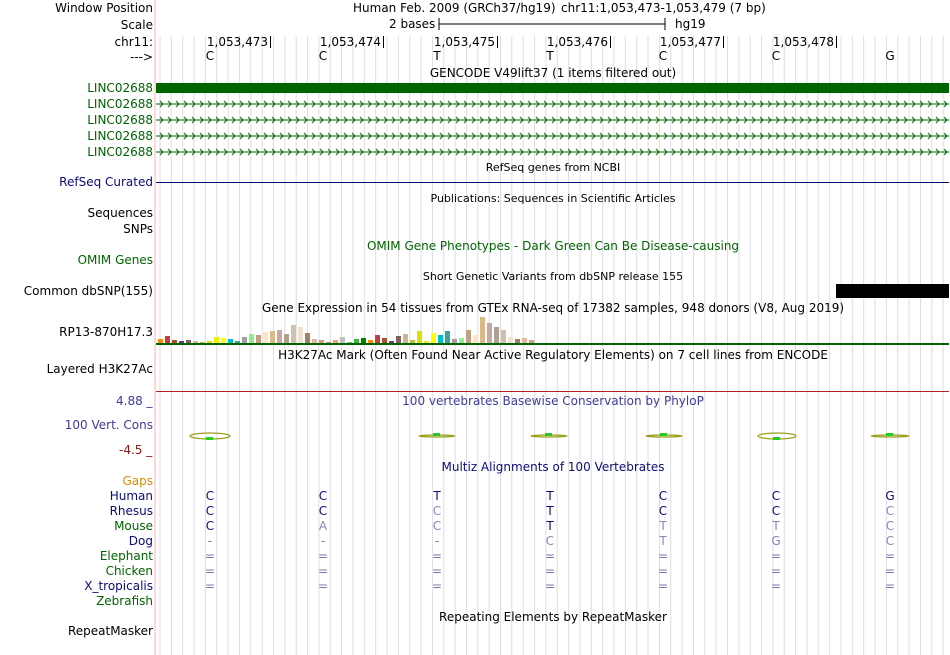  I want to click on omim-label: OMIM Genes, so click(115, 260).